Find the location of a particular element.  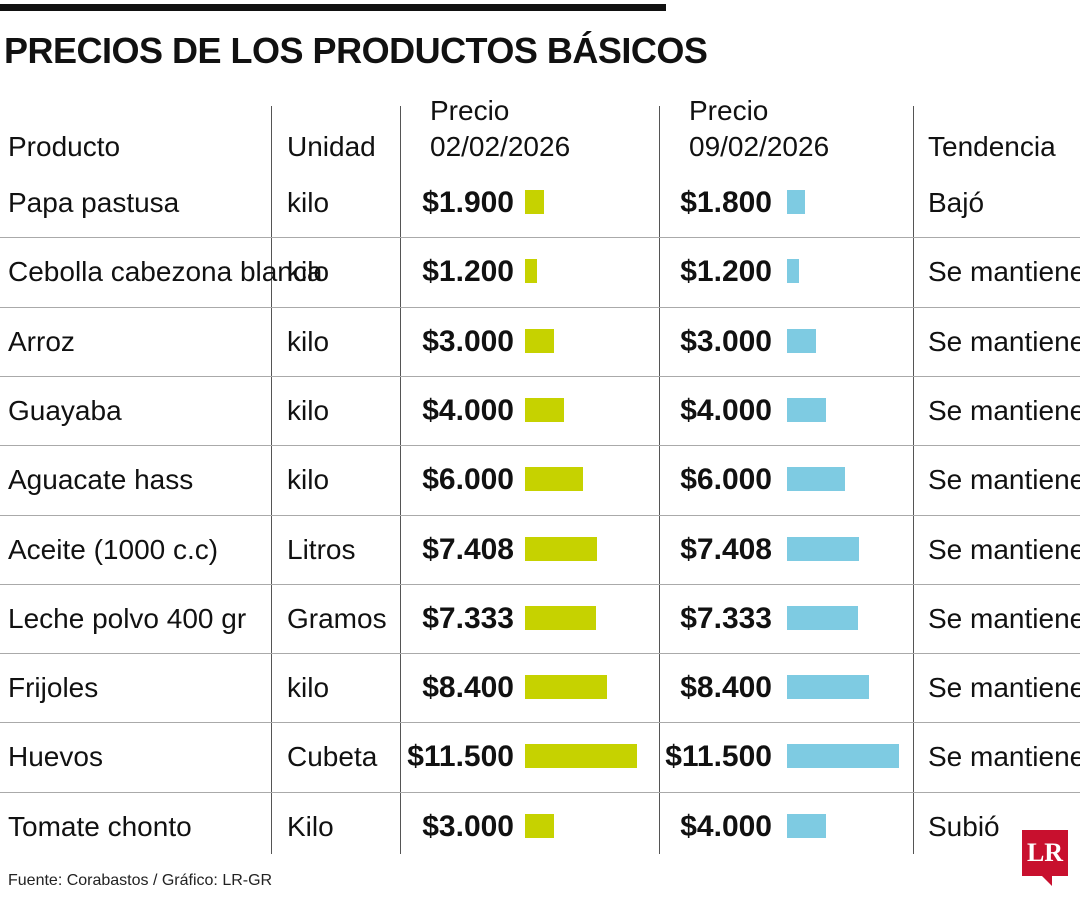

table-row: Tomate chonto Kilo $3.000 $4.000 Subió is located at coordinates (540, 826).